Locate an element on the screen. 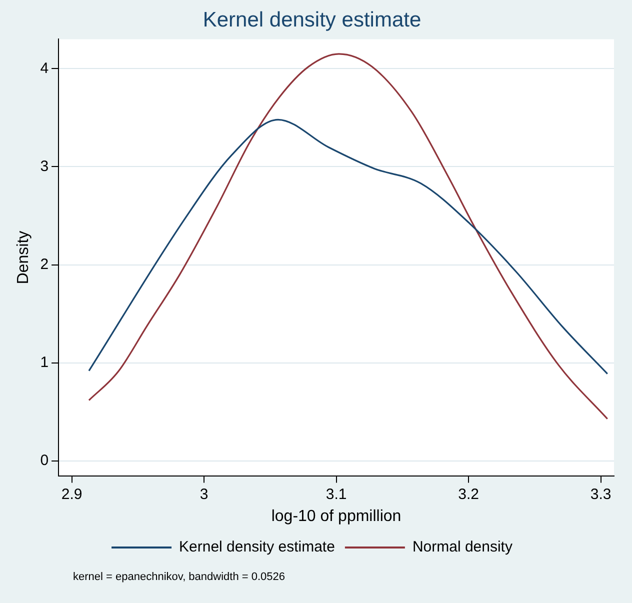 This screenshot has width=632, height=603. y-tick-label: 1 is located at coordinates (44, 363).